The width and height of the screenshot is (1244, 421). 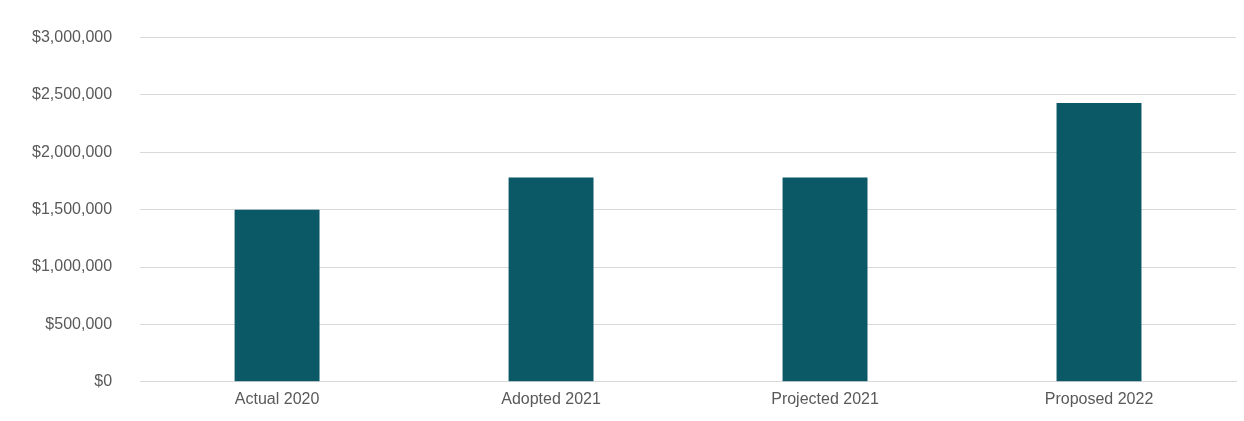 I want to click on x-tick-label: Adopted 2021, so click(x=551, y=398).